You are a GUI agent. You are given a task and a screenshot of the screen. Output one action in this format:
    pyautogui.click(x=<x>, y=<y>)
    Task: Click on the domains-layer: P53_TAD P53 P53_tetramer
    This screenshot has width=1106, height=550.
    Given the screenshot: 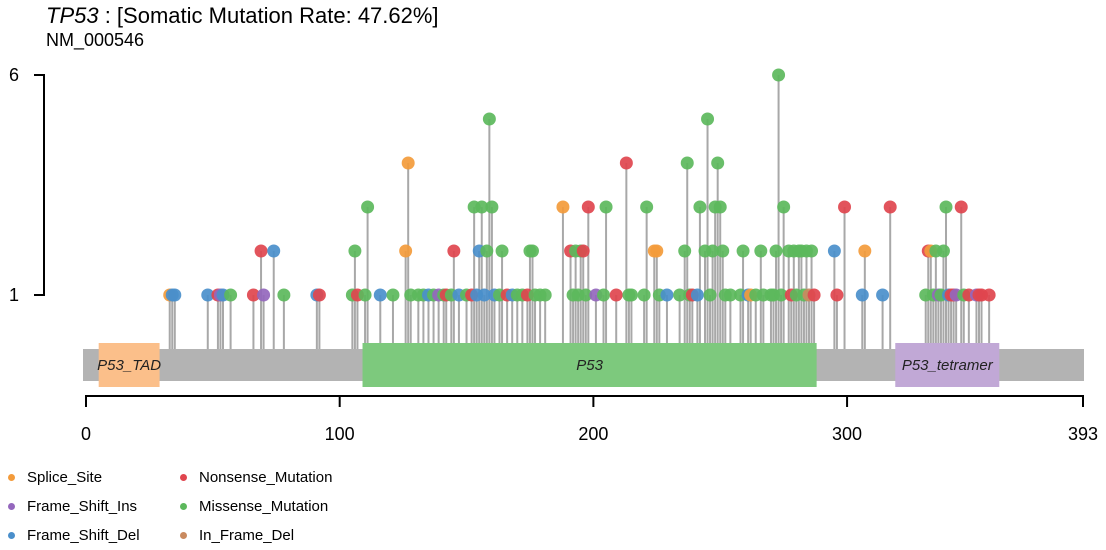 What is the action you would take?
    pyautogui.click(x=548, y=365)
    